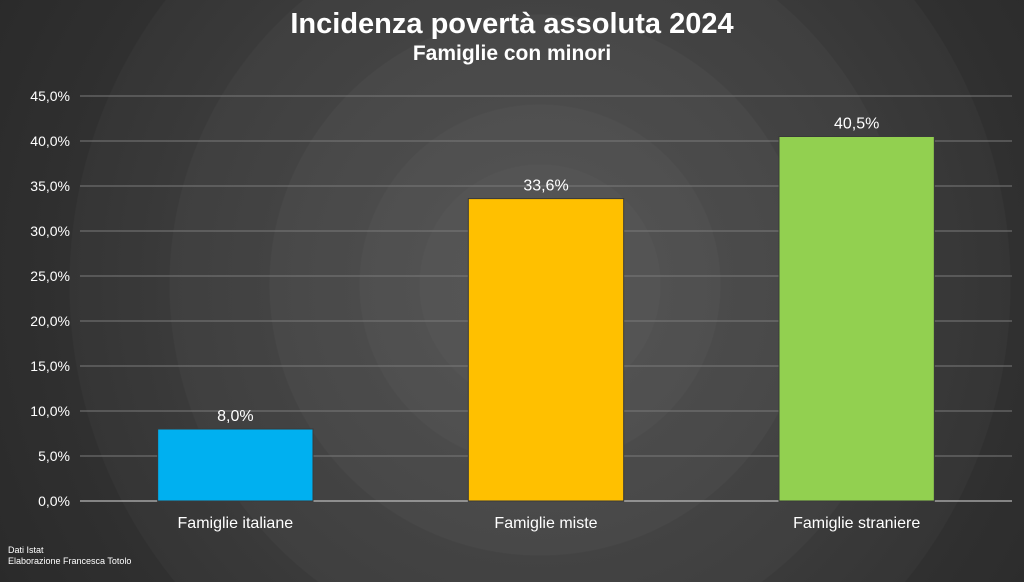 This screenshot has width=1024, height=582. Describe the element at coordinates (50, 231) in the screenshot. I see `y-tick-label: 30,0%` at that location.